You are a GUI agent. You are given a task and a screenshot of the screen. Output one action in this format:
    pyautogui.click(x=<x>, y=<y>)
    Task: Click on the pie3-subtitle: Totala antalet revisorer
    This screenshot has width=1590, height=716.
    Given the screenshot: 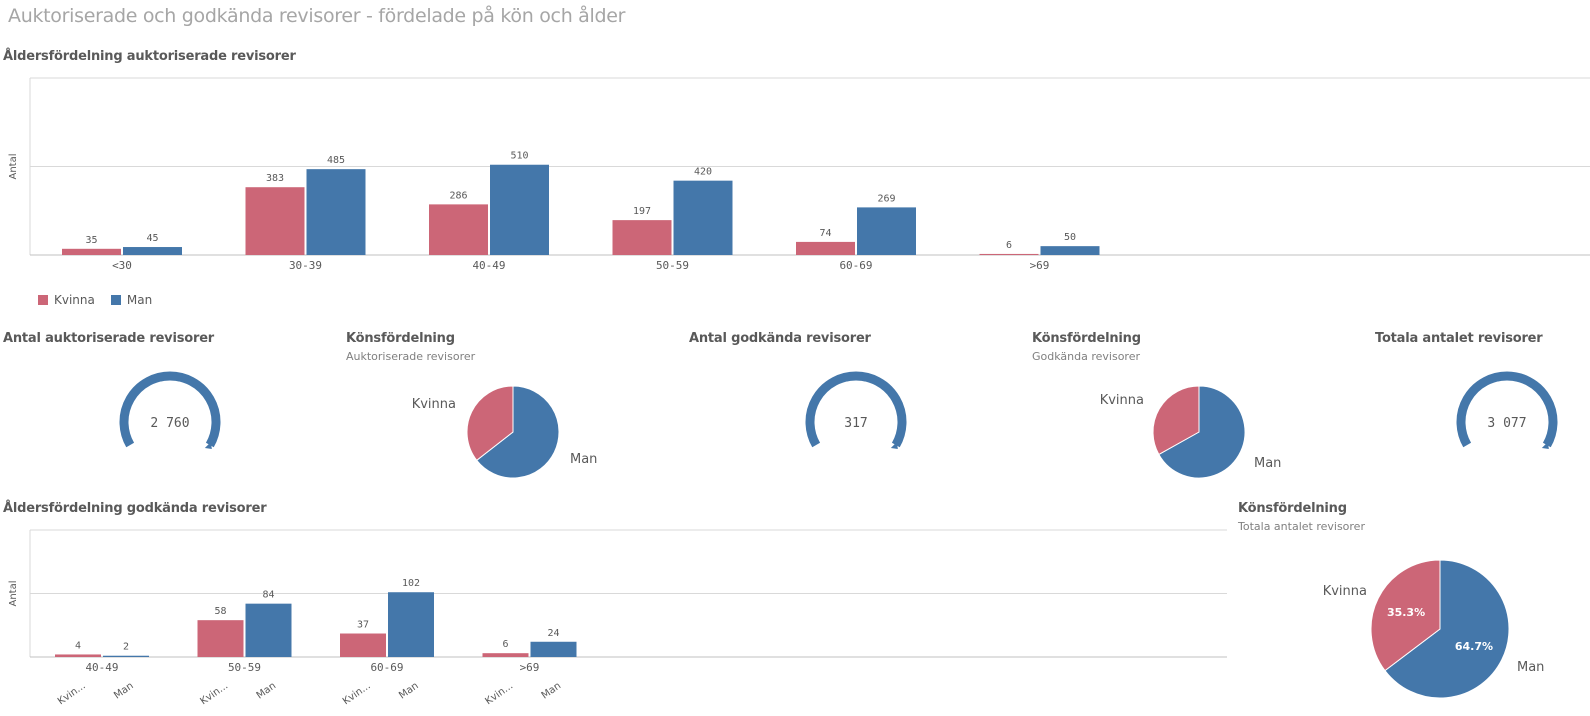 What is the action you would take?
    pyautogui.click(x=1301, y=526)
    